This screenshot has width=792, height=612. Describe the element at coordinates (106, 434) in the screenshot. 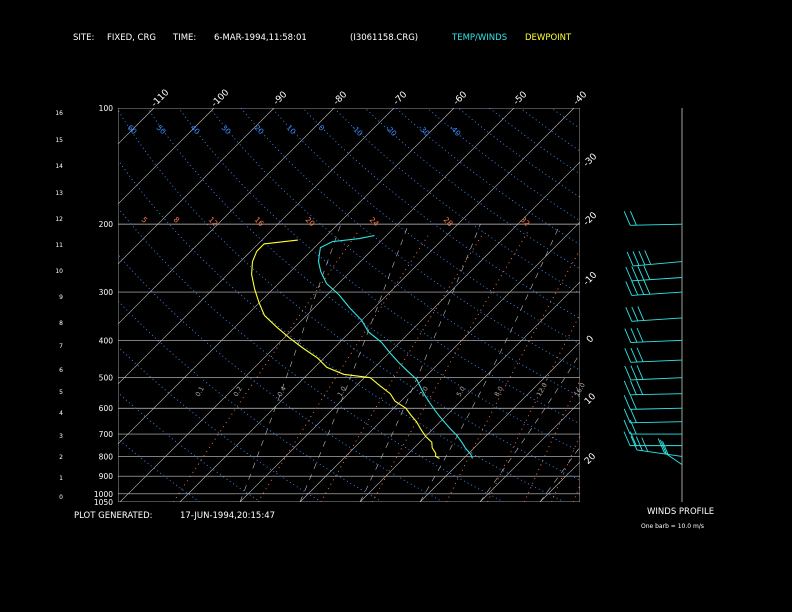

I see `pressure-label-700: 700` at that location.